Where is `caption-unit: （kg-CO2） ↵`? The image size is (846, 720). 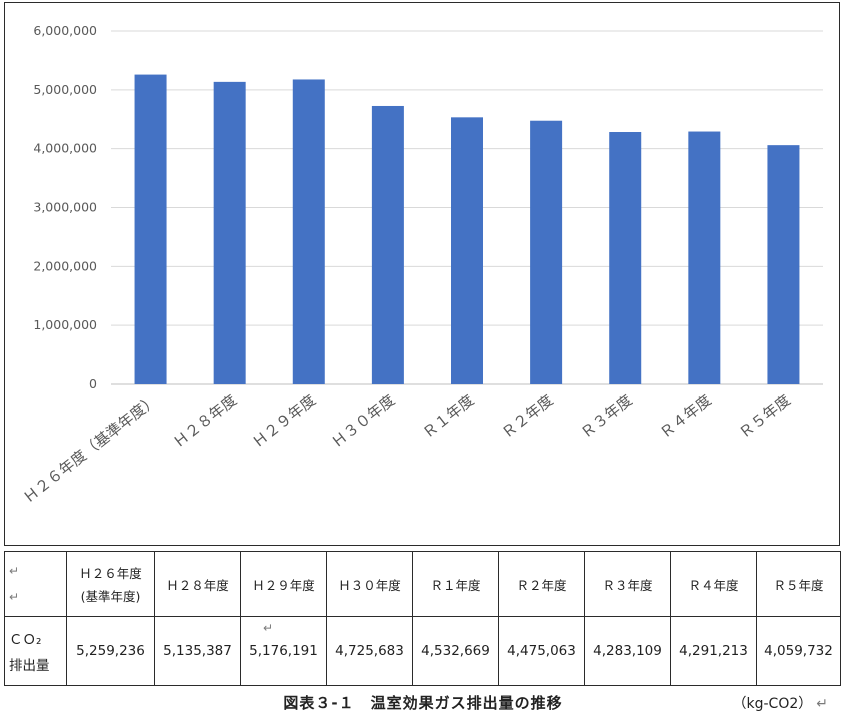 caption-unit: （kg-CO2） ↵ is located at coordinates (780, 704).